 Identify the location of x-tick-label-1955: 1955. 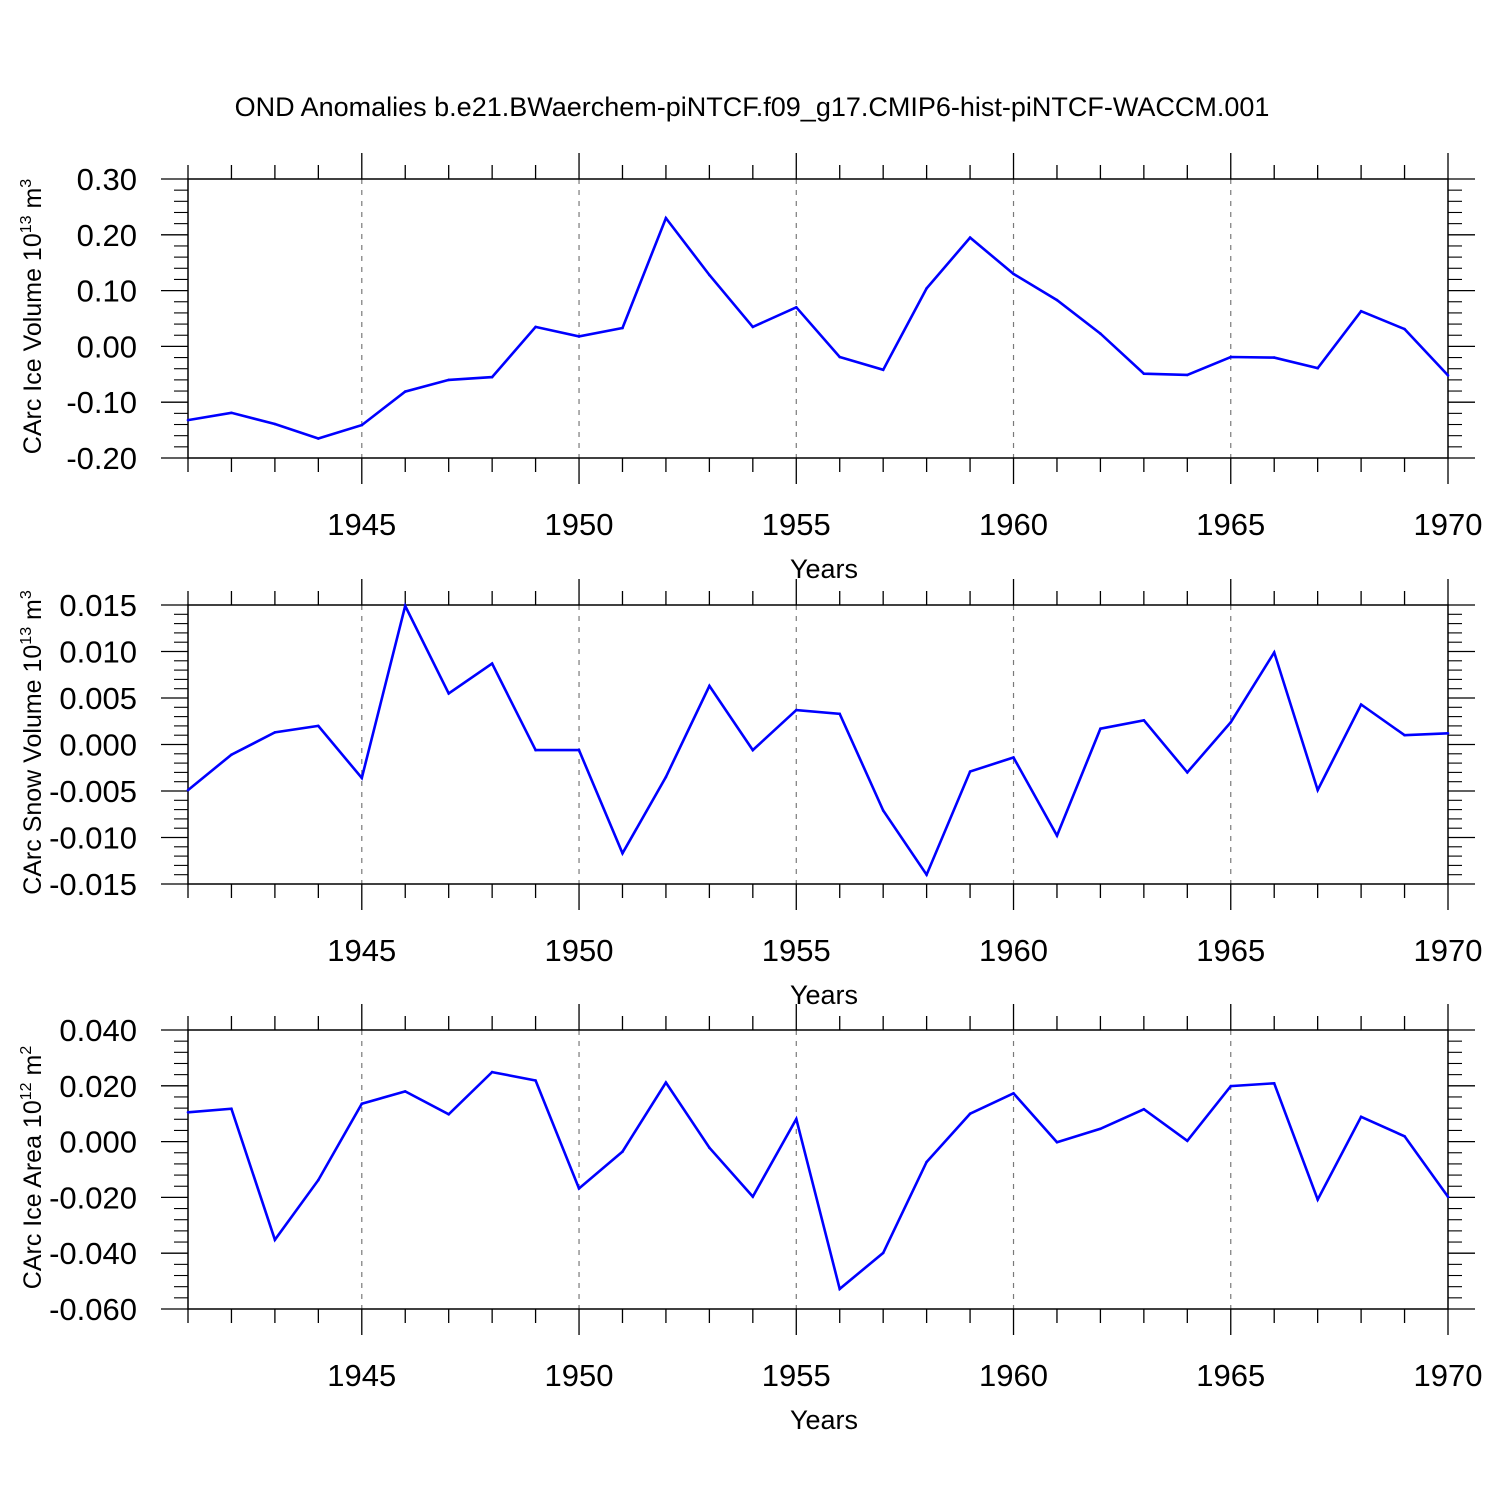
(796, 524).